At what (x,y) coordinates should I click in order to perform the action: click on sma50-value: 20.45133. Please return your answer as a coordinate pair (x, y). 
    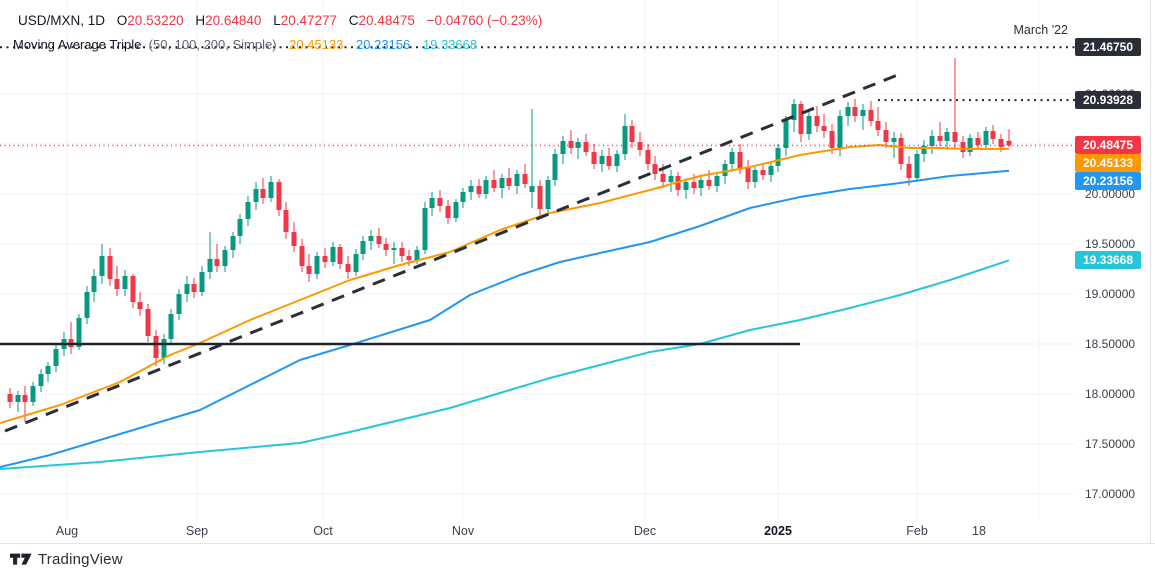
    Looking at the image, I should click on (316, 44).